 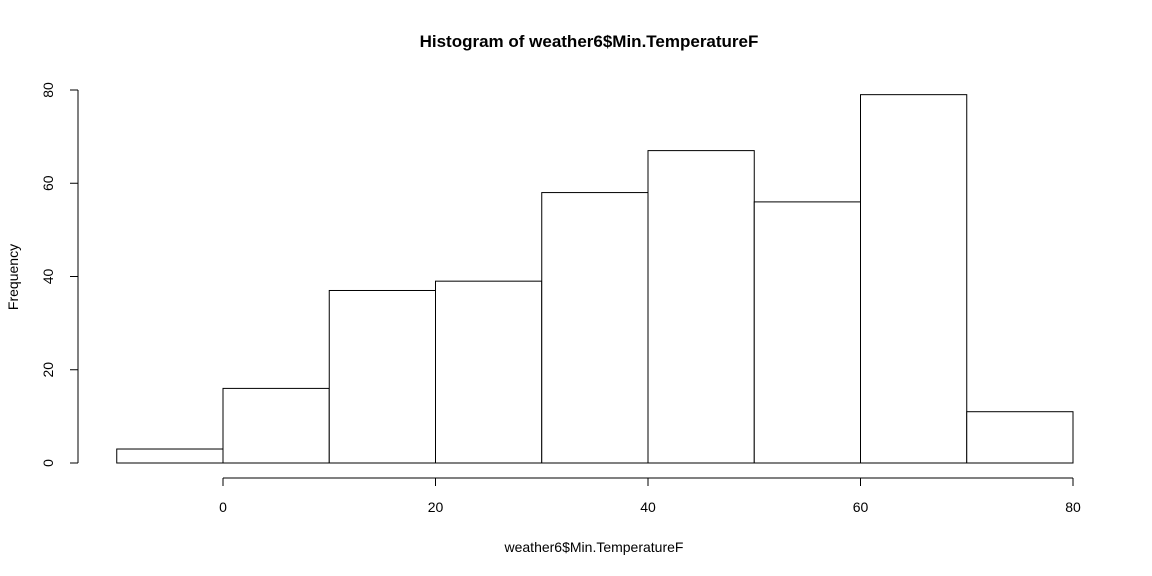 I want to click on x-tick-label: 40, so click(x=648, y=507).